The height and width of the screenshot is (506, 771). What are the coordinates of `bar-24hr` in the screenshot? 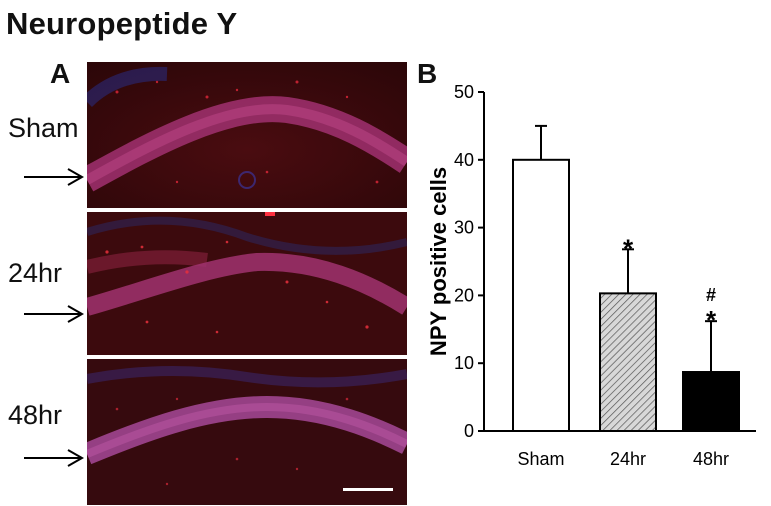 It's located at (628, 362).